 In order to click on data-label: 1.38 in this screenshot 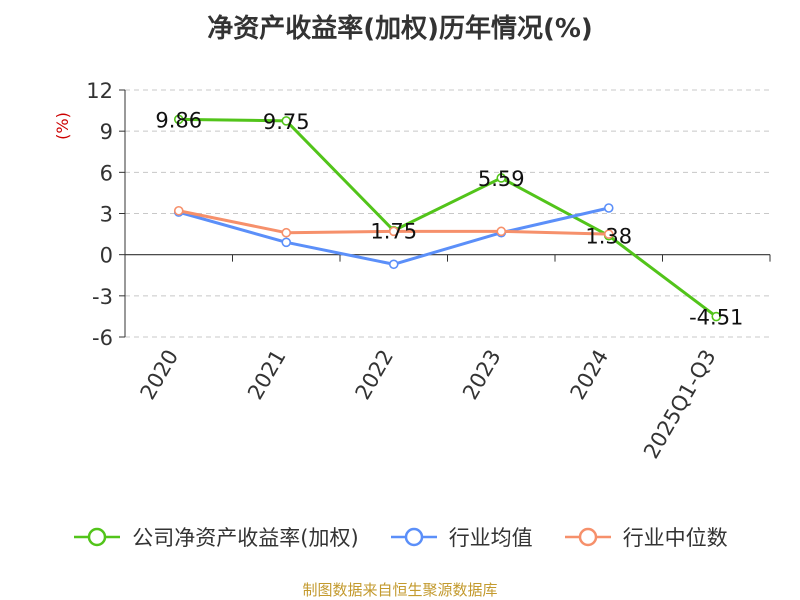, I will do `click(608, 237)`.